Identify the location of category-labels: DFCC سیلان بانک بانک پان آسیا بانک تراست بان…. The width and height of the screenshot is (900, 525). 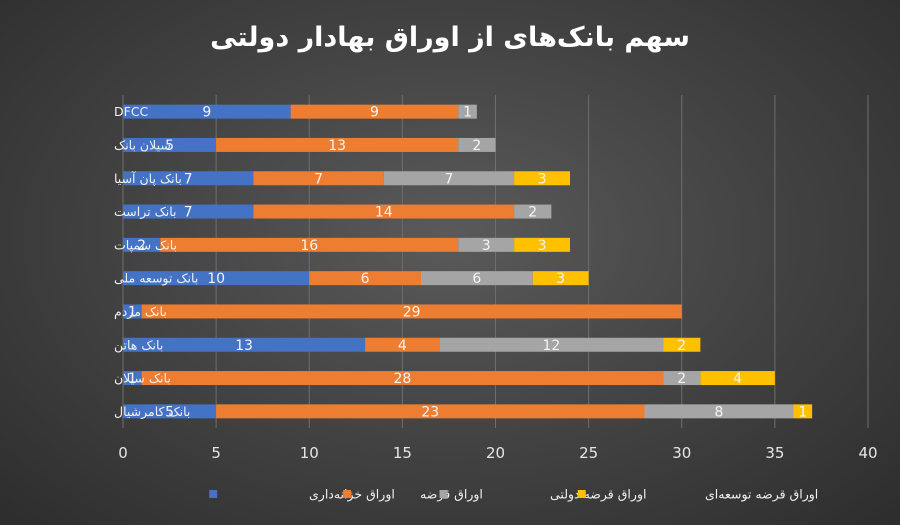
(156, 262).